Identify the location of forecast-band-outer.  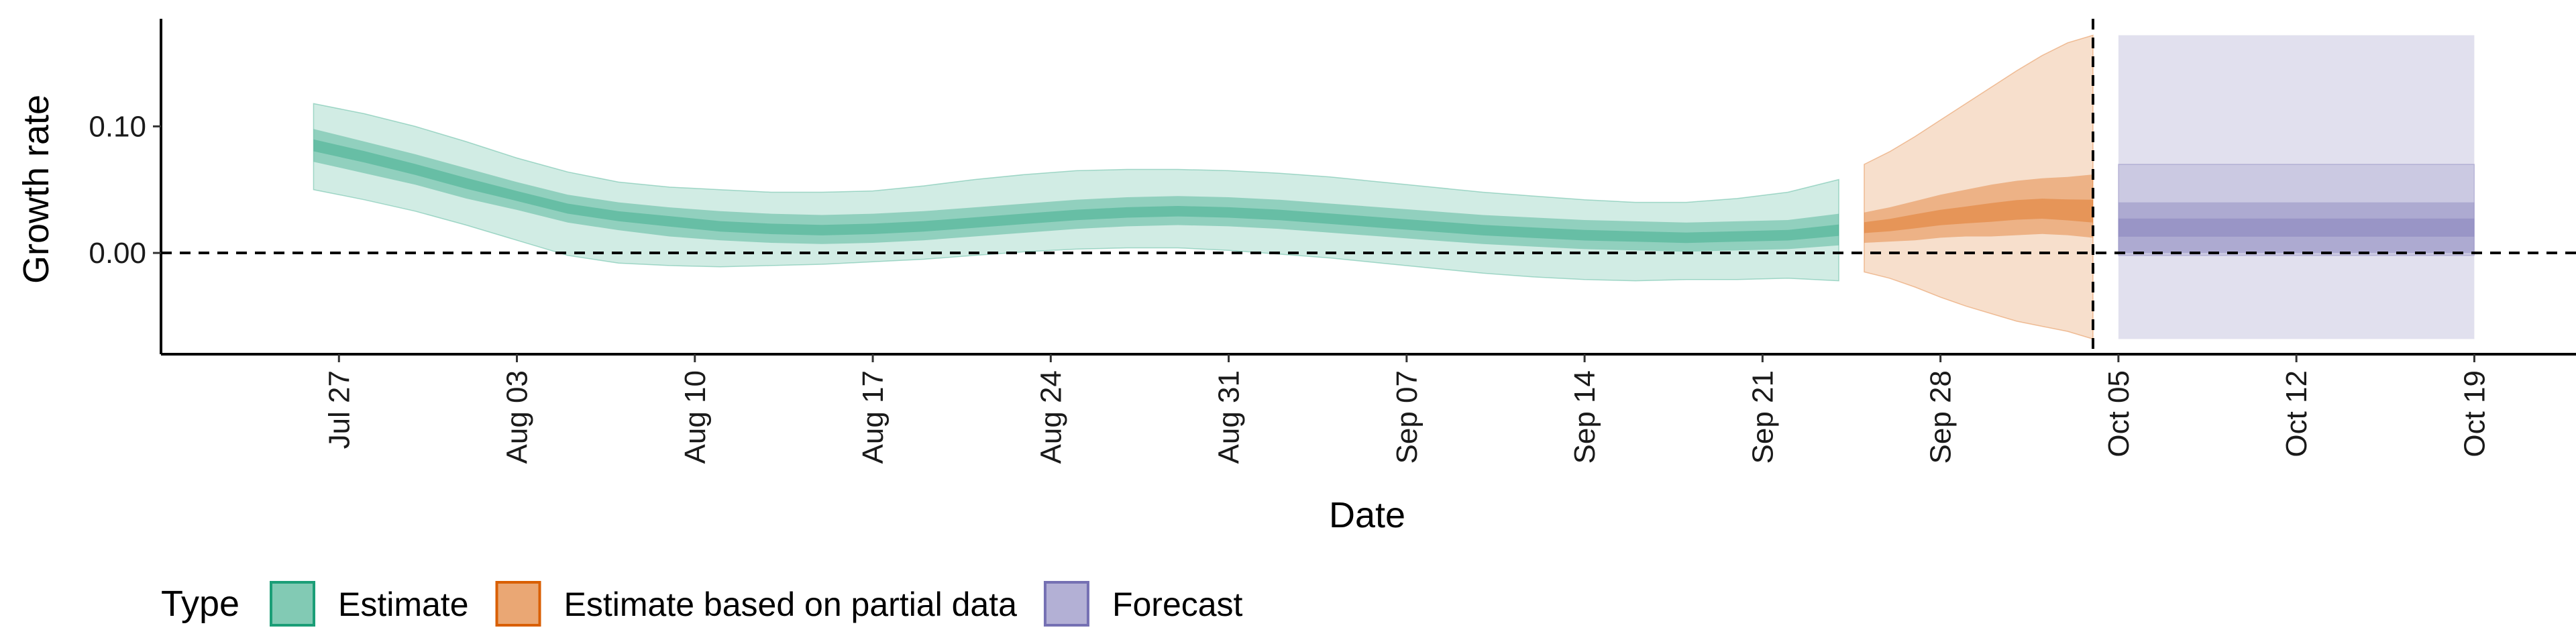
(2296, 187).